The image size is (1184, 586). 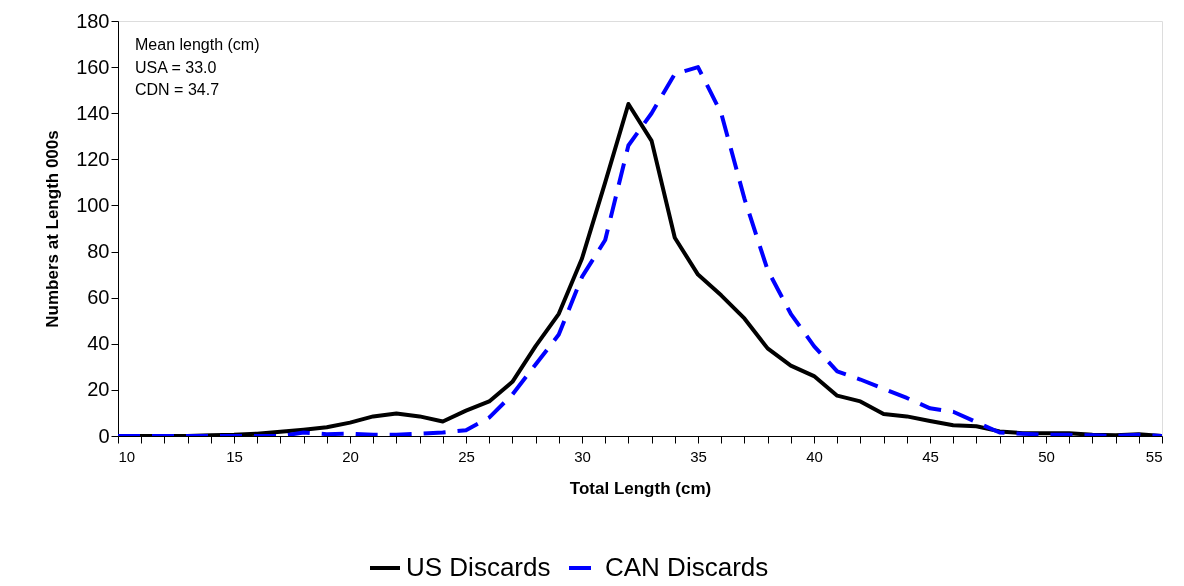 What do you see at coordinates (814, 456) in the screenshot?
I see `x-tick-label: 40` at bounding box center [814, 456].